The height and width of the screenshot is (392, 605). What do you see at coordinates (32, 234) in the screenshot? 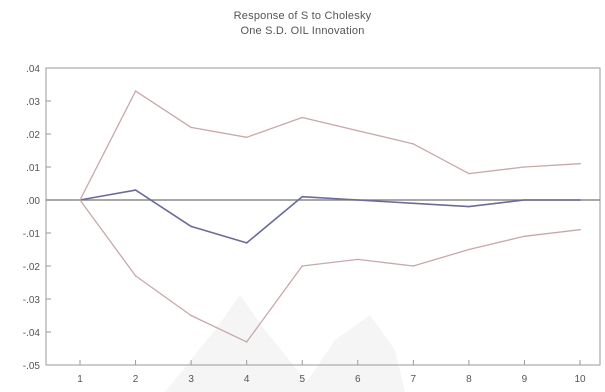
I see `y-tick-label: -.01` at bounding box center [32, 234].